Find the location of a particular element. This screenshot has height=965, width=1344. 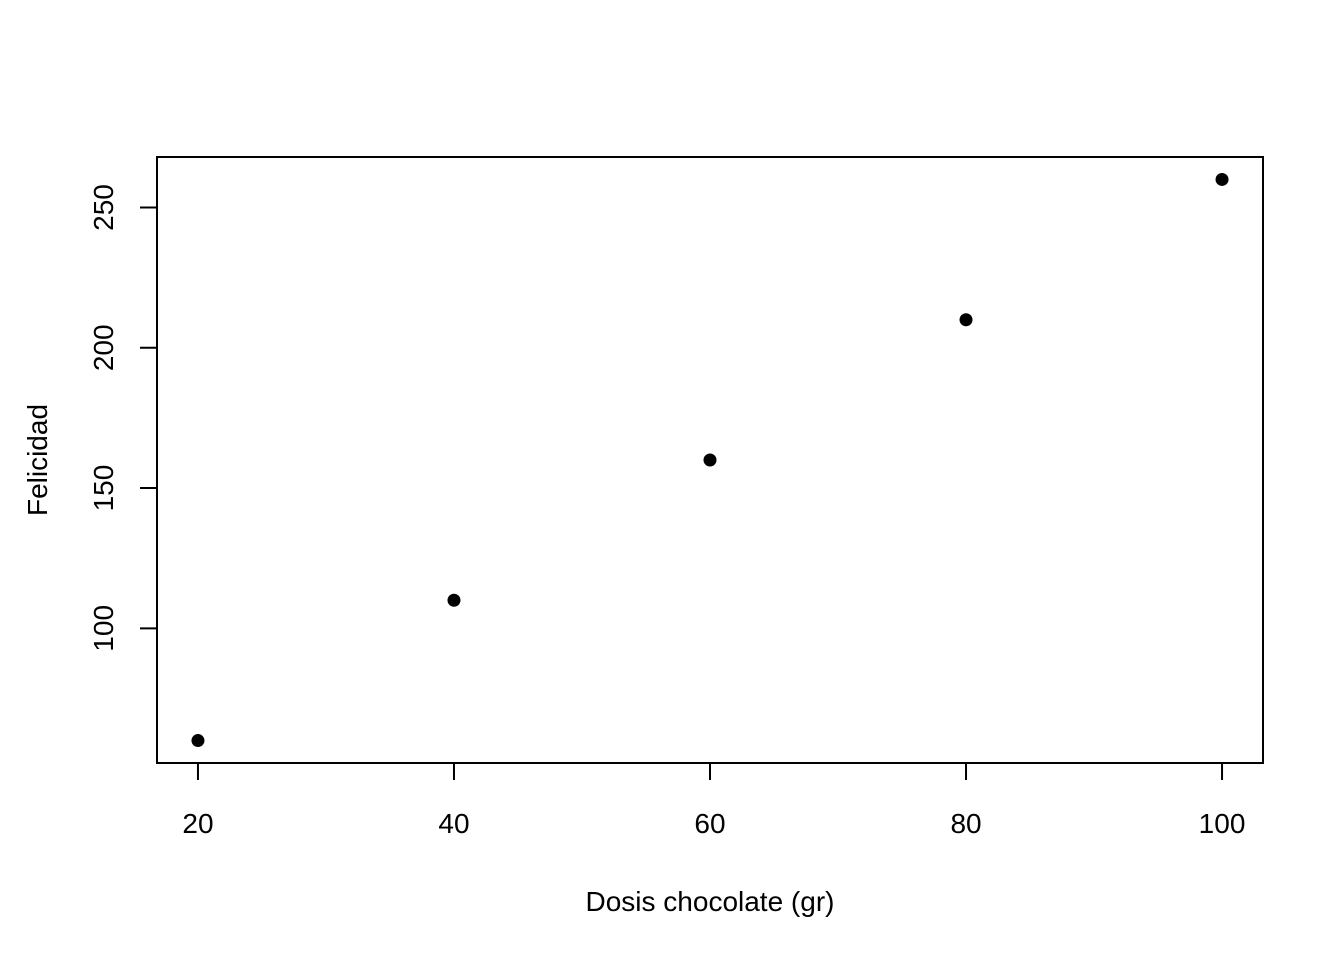

x-axis: 20 40 60 80 100 is located at coordinates (714, 800).